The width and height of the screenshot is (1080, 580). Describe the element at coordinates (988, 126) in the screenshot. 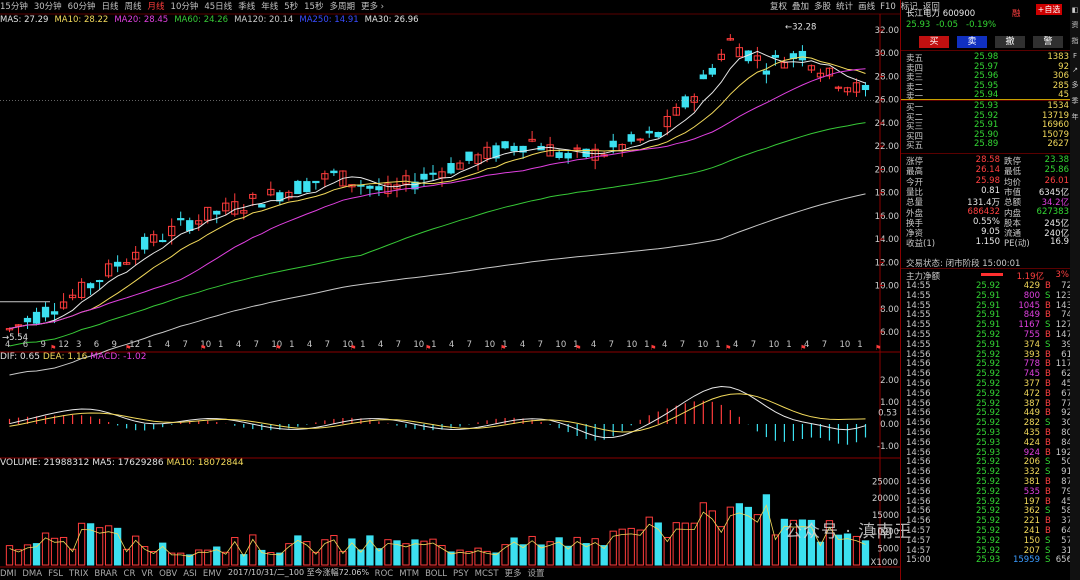

I see `buy-level: 买三 25.91 16960` at that location.